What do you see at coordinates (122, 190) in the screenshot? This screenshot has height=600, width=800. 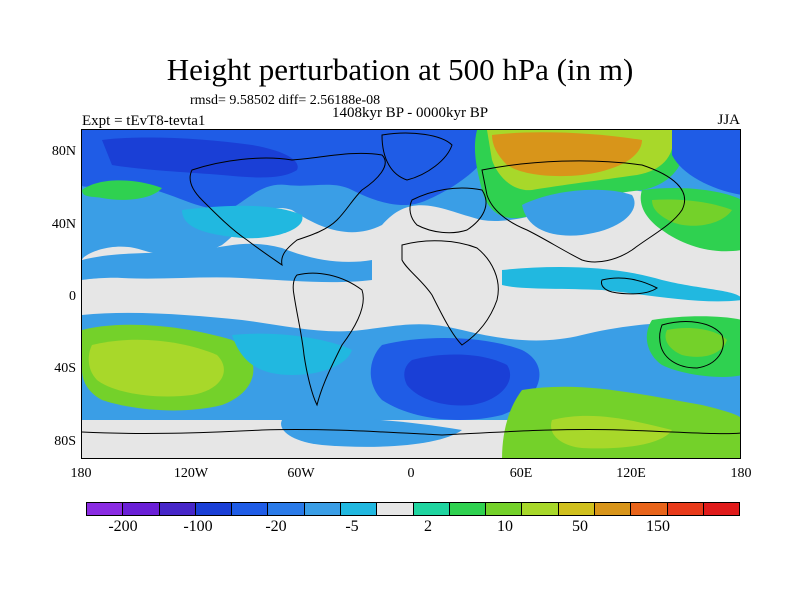 I see `contour-green-arc` at bounding box center [122, 190].